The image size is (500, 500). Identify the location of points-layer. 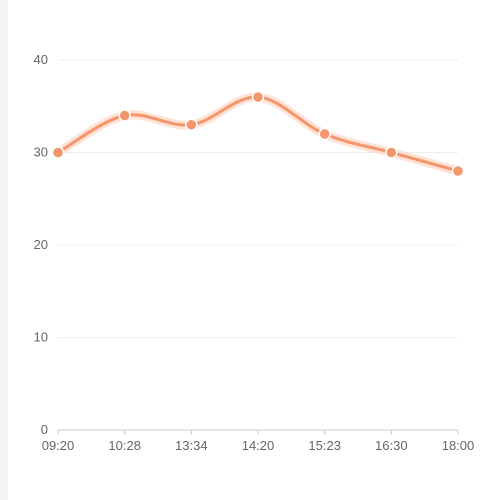
(258, 134).